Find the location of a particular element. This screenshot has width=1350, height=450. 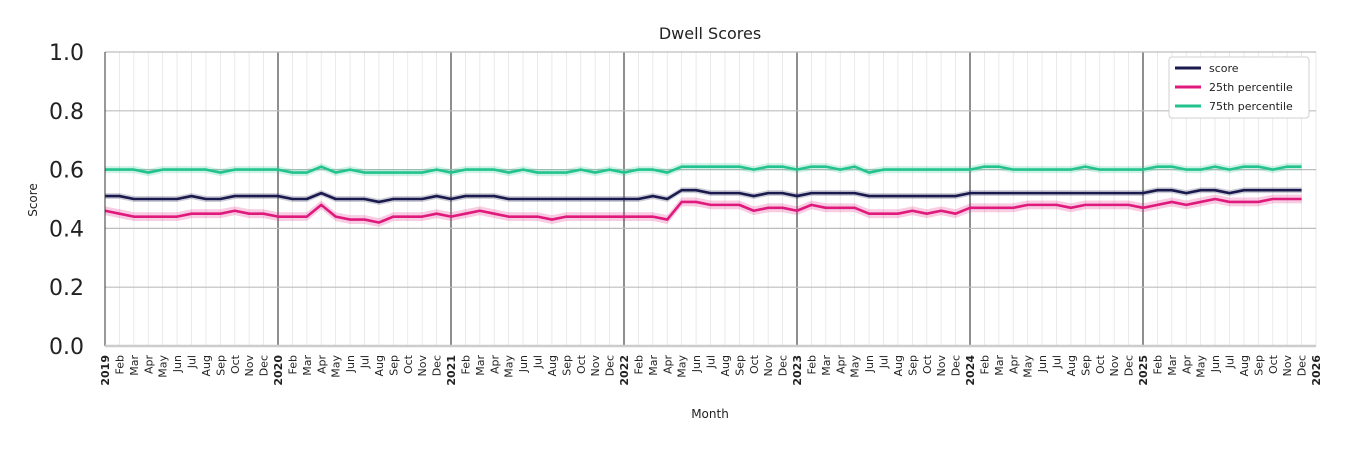

series-line-25th-percentile is located at coordinates (703, 210).